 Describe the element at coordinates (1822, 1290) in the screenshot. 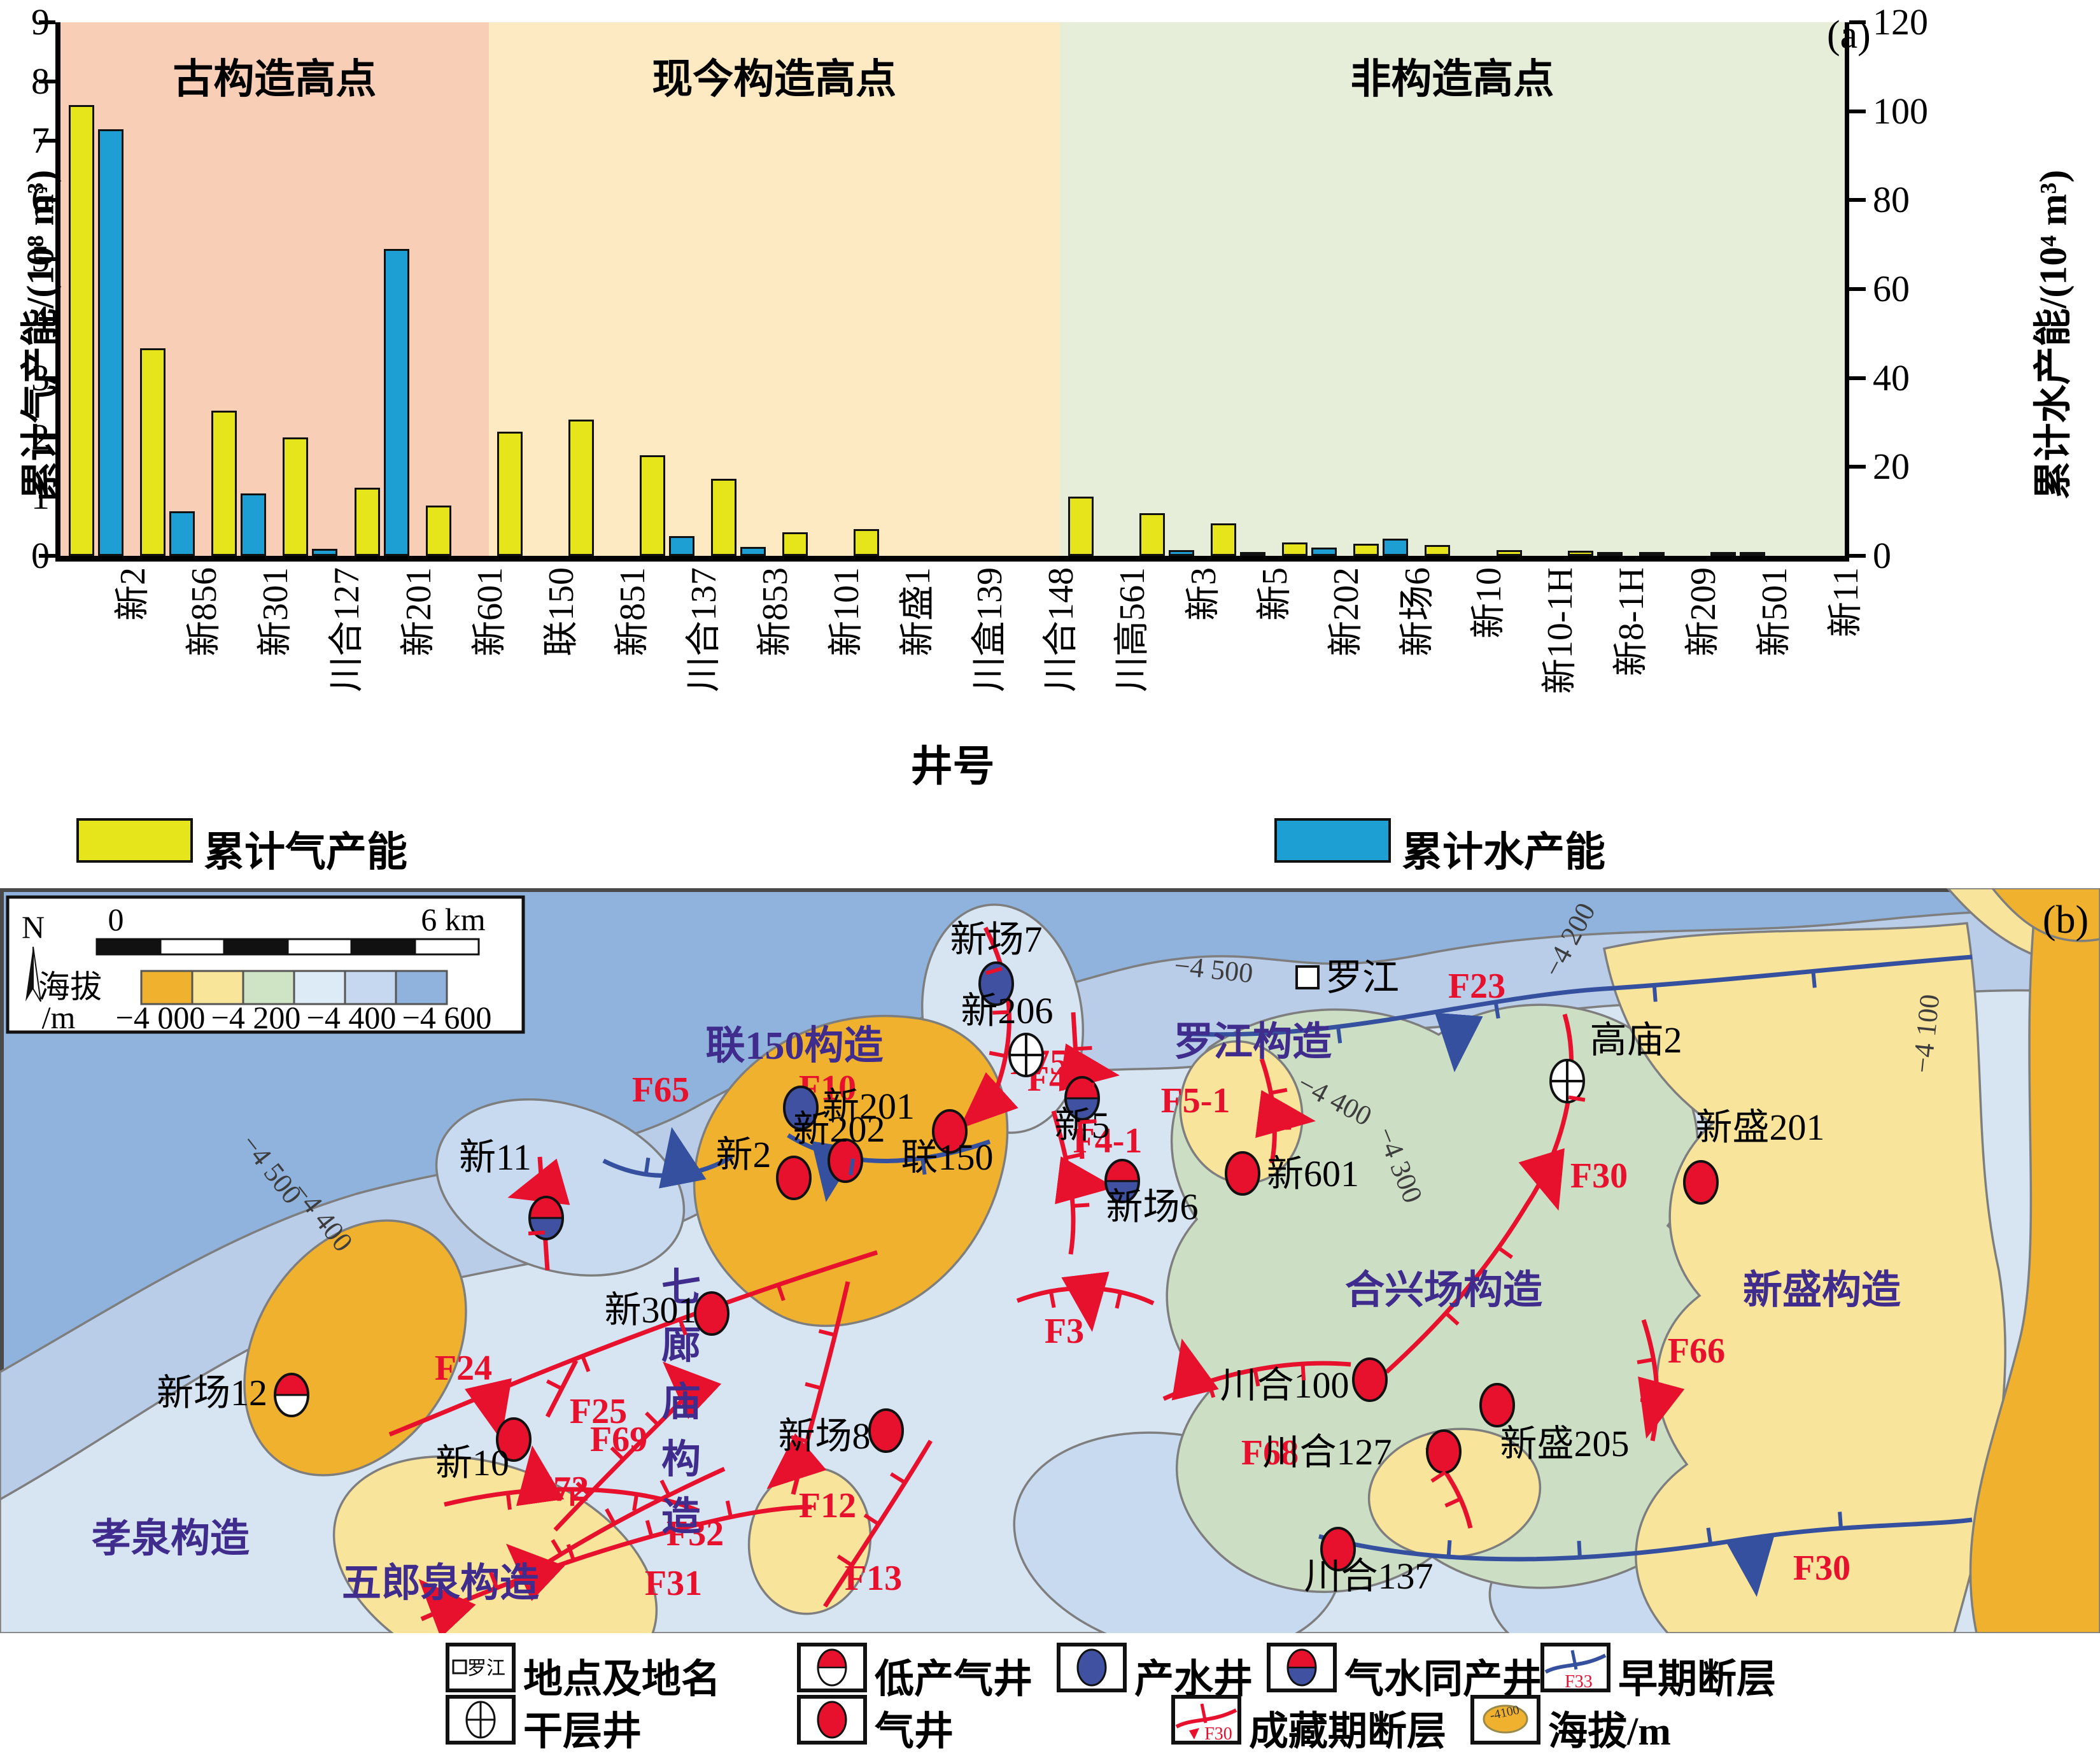

I see `structure-label: 新盛构造` at that location.